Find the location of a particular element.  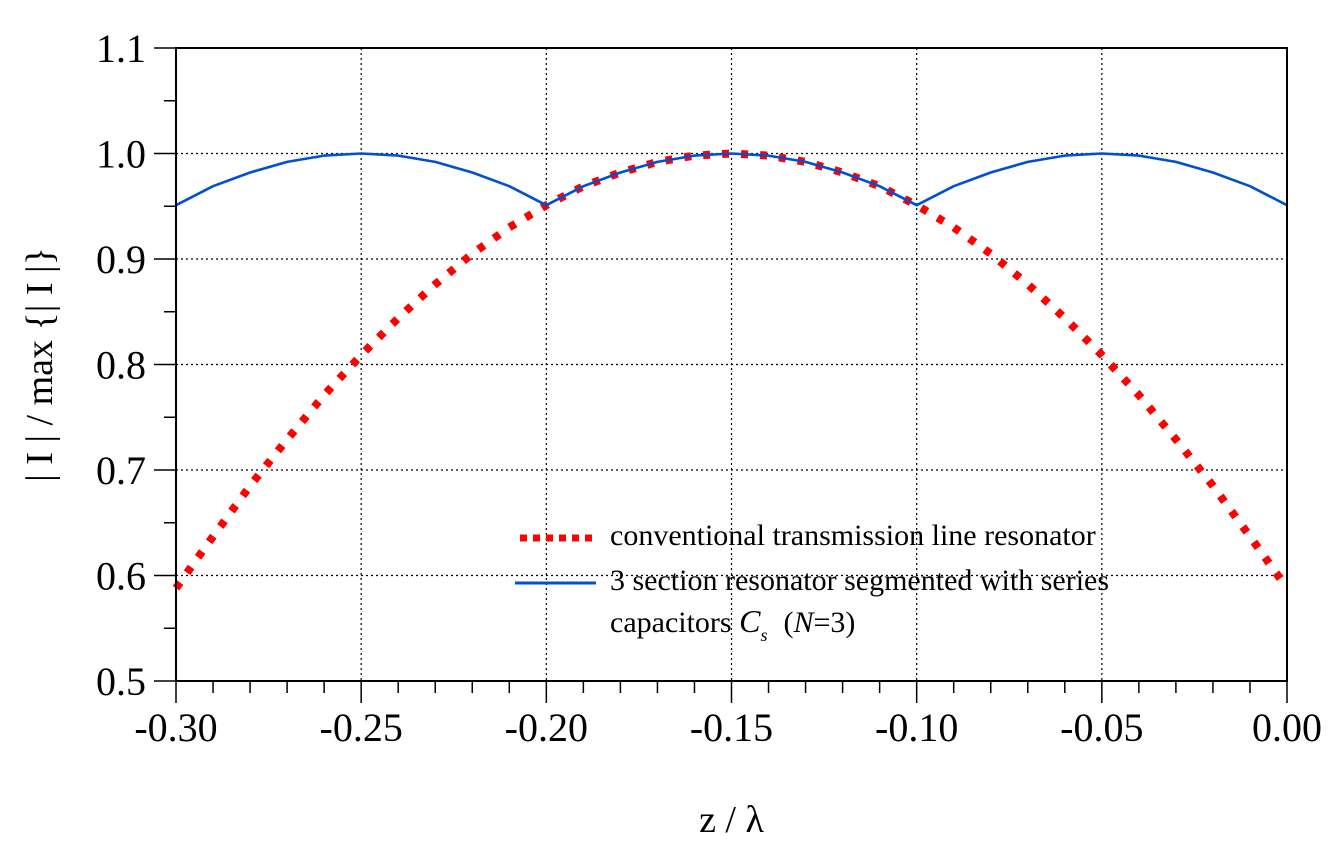

legend-paren-open: ( is located at coordinates (788, 622).